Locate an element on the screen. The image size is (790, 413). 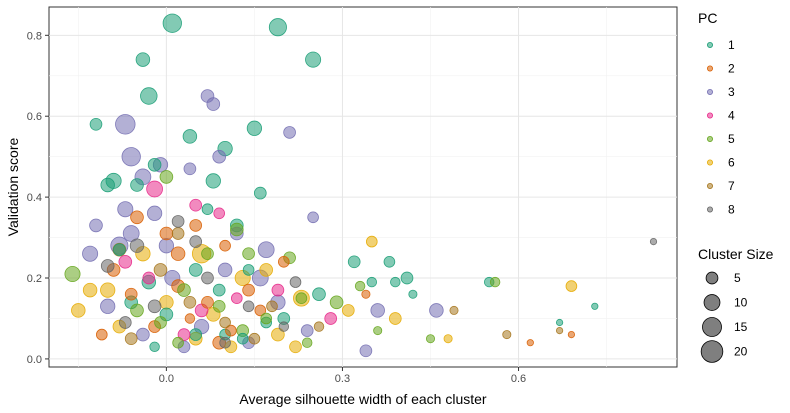
legend-label-pc-4: 4 is located at coordinates (731, 116).